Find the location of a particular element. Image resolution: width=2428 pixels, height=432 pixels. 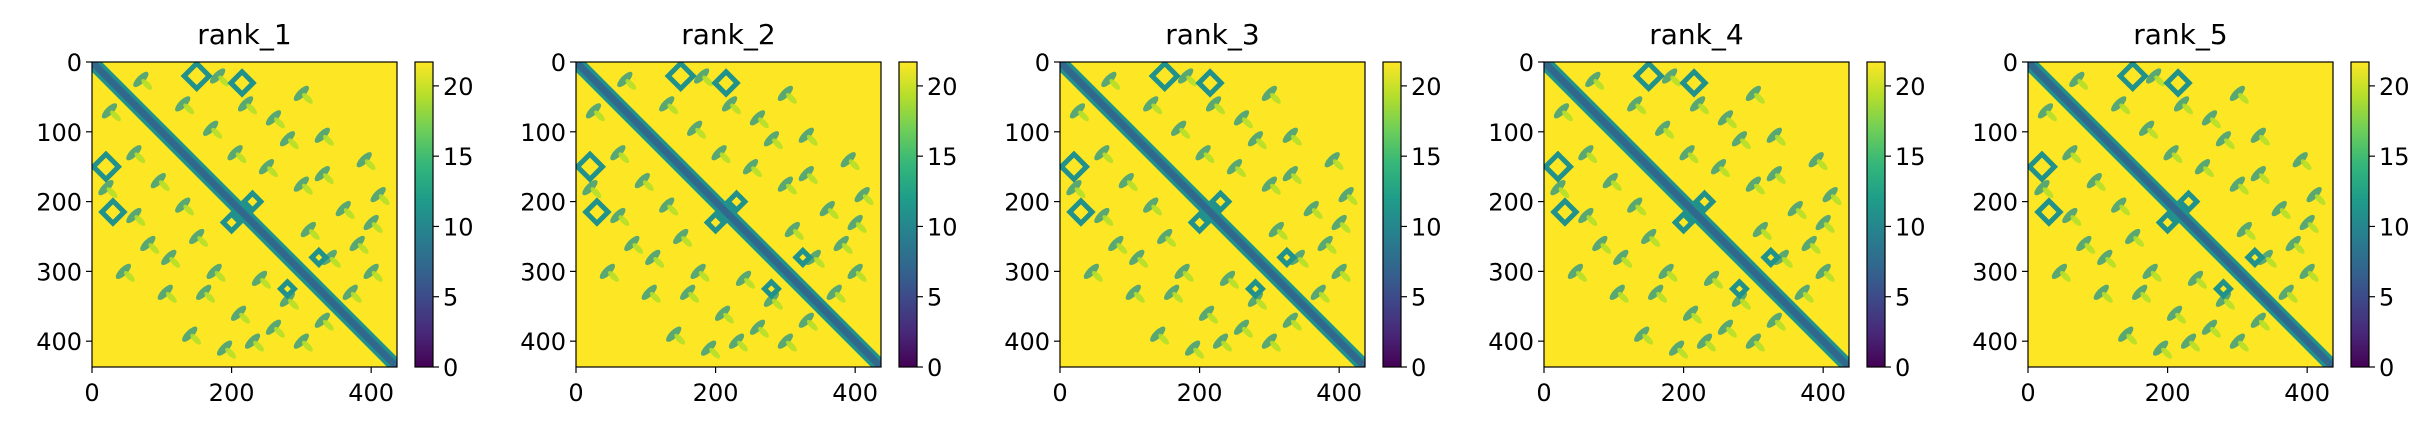

x-tick-label: 0 is located at coordinates (575, 393).